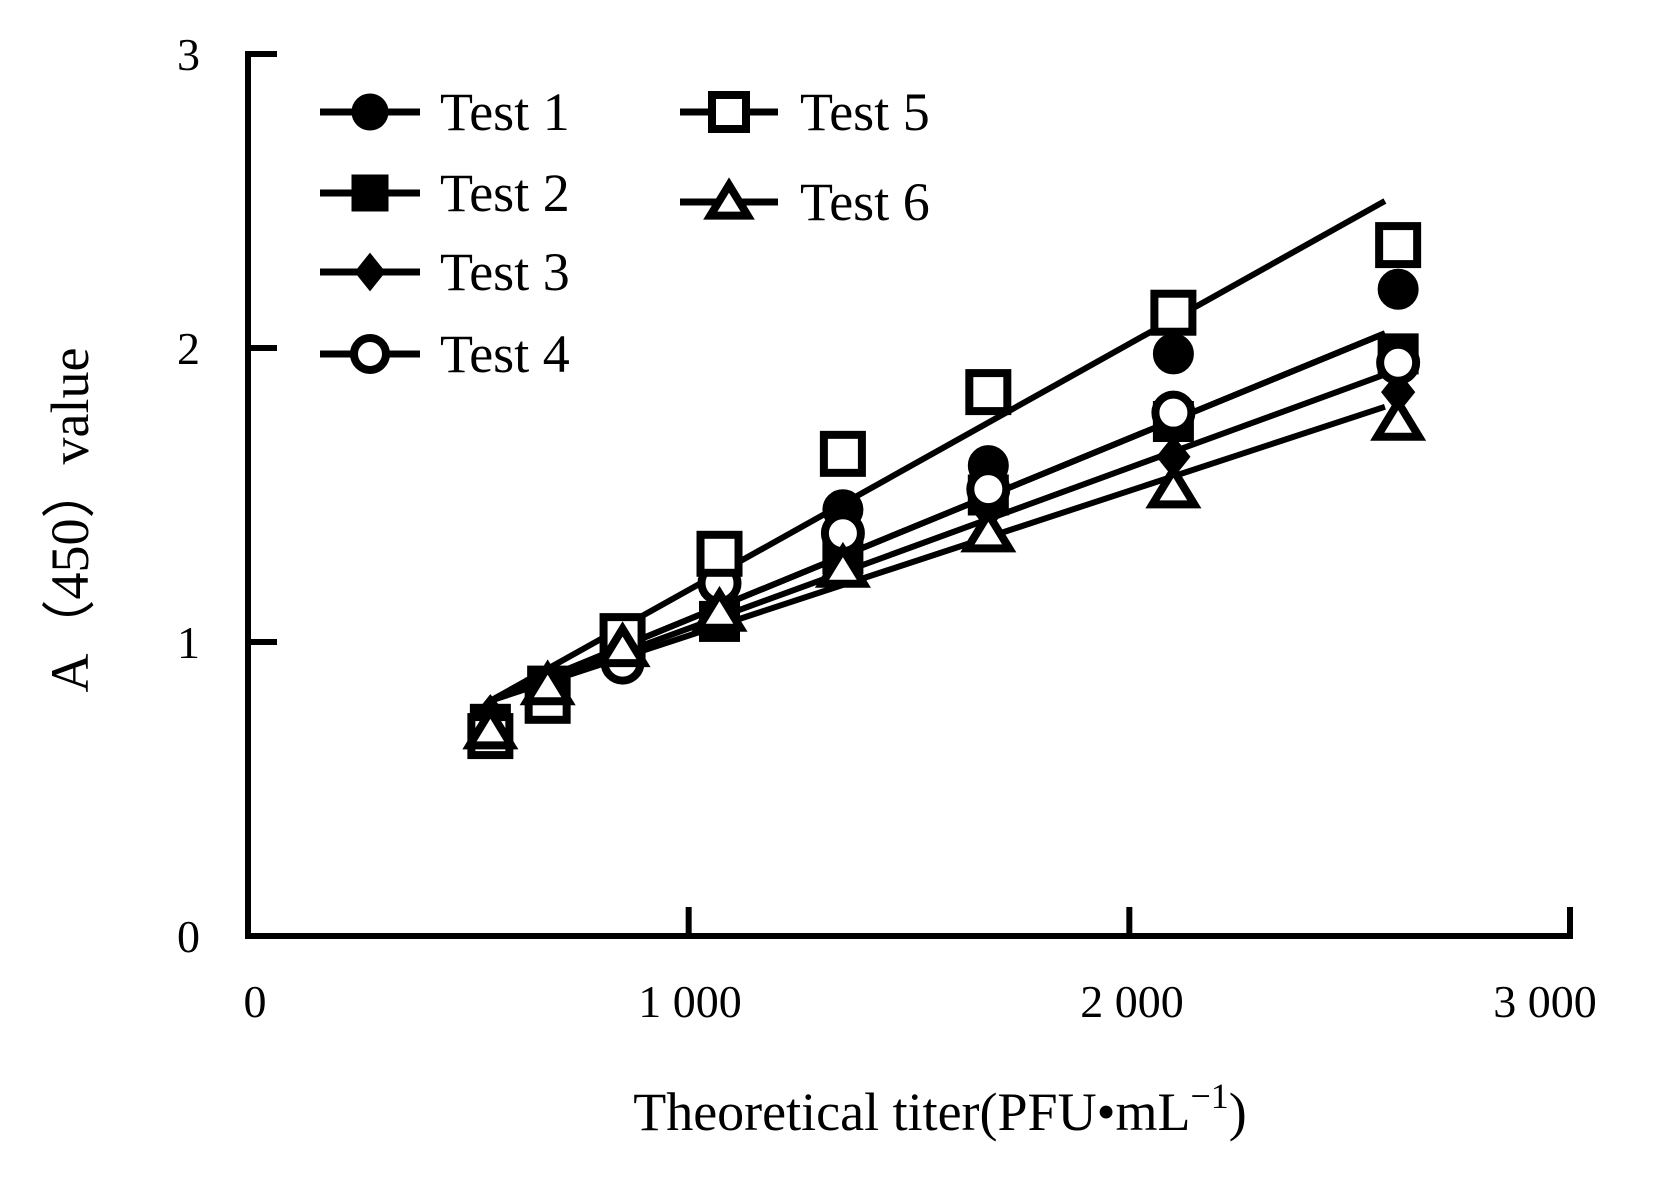 The width and height of the screenshot is (1654, 1185). Describe the element at coordinates (865, 202) in the screenshot. I see `legend-label: Test 6` at that location.